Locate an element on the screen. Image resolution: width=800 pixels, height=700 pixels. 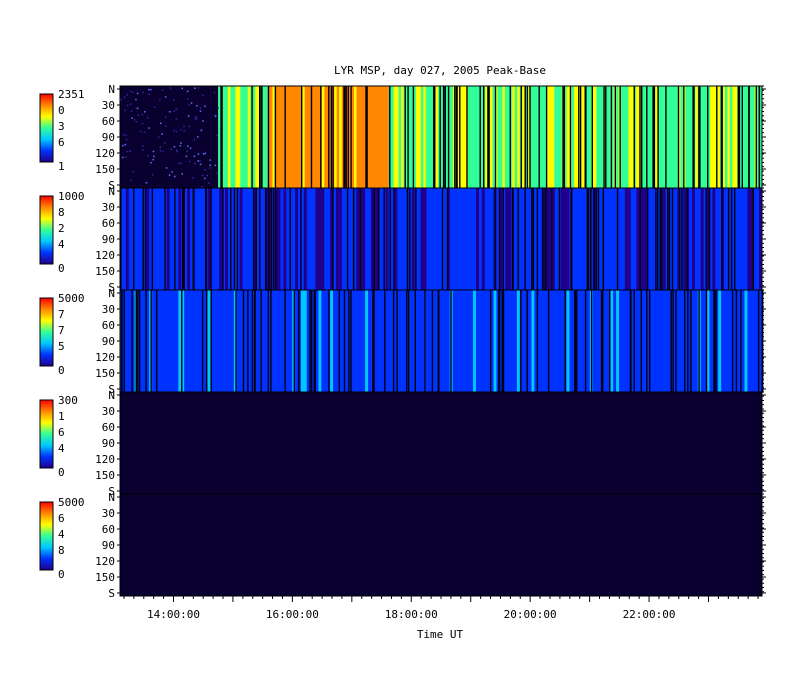
colorbar-label: 2351 is located at coordinates (71, 94).